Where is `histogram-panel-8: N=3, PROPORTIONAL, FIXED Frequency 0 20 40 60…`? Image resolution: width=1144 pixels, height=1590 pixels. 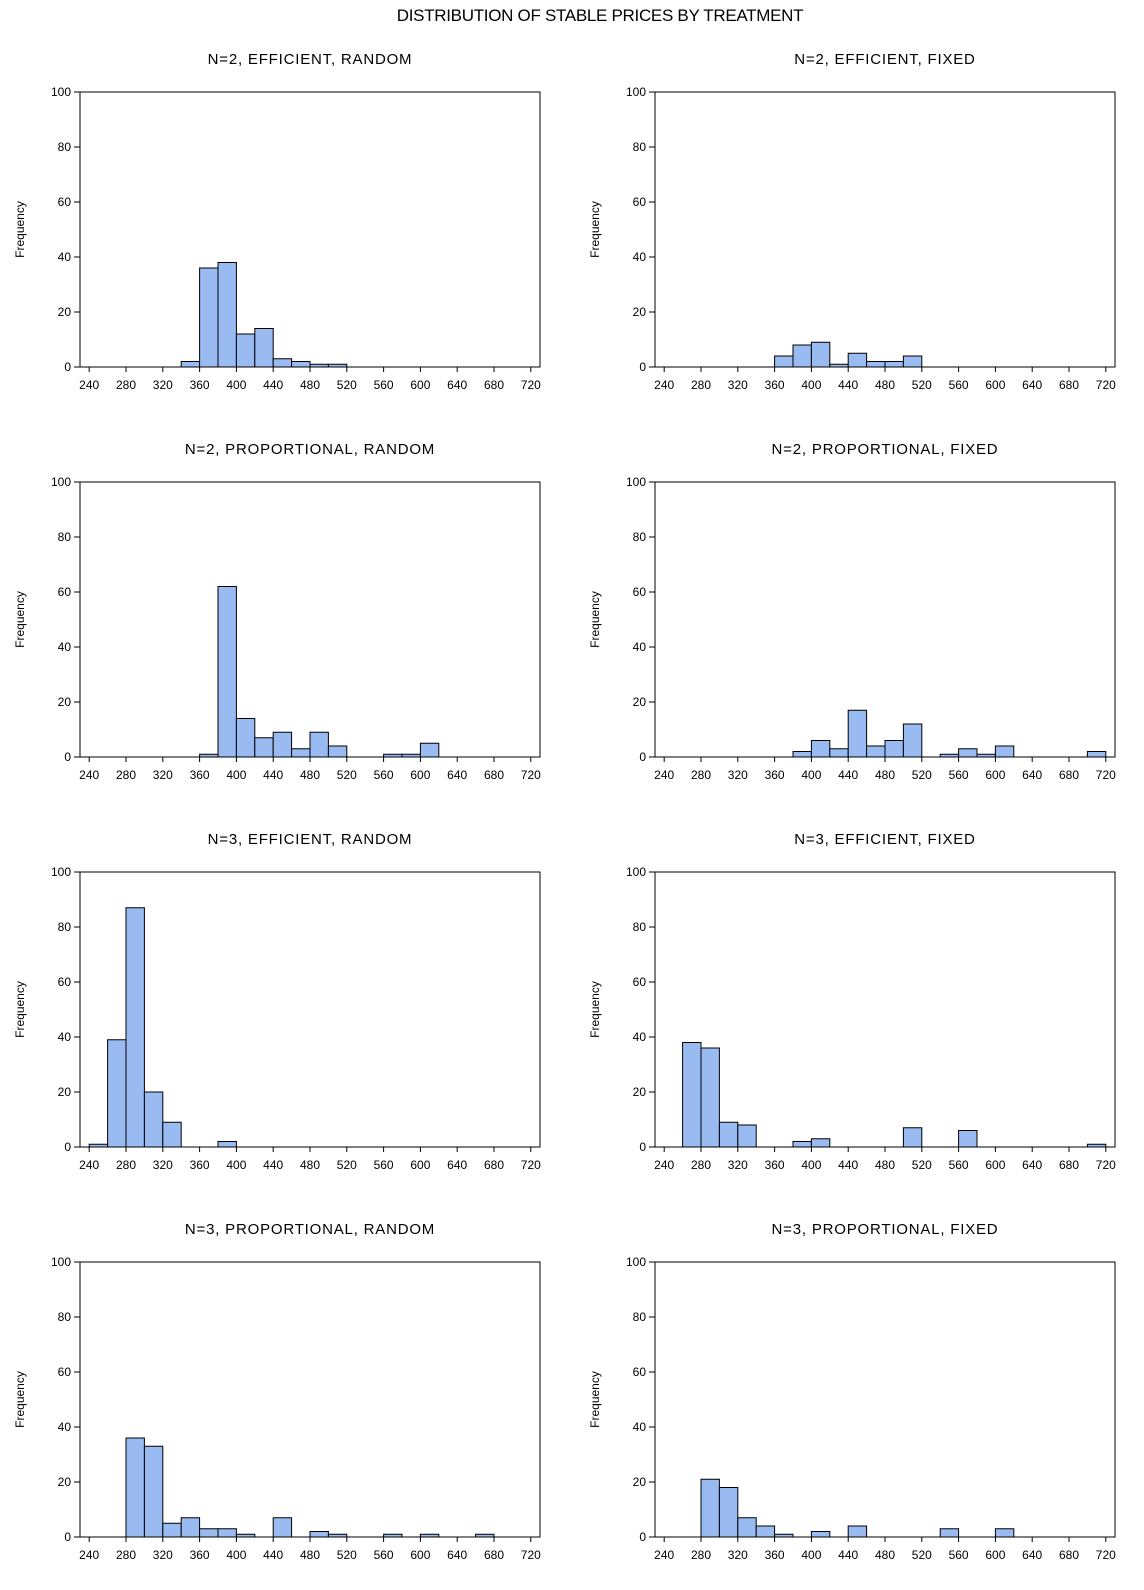 histogram-panel-8: N=3, PROPORTIONAL, FIXED Frequency 0 20 40 60… is located at coordinates (852, 1391).